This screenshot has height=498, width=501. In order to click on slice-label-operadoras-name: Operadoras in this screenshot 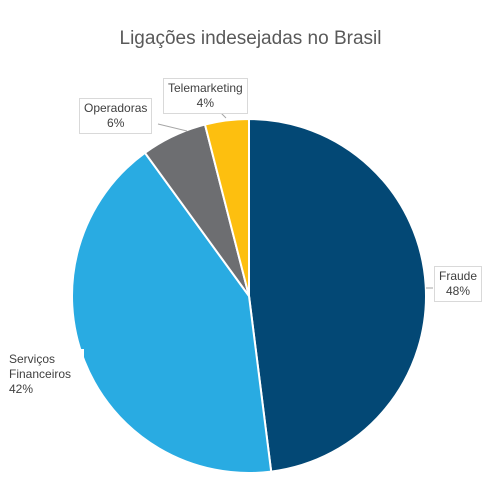, I will do `click(115, 108)`.